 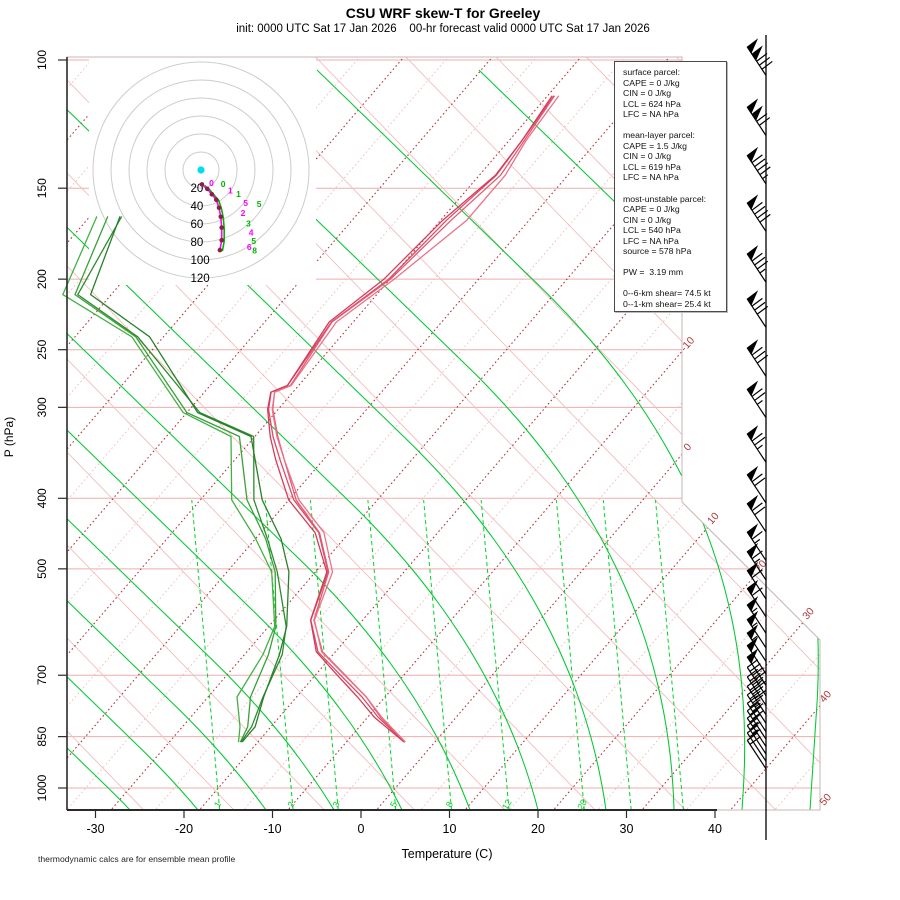 I want to click on wind-barb-column, so click(x=759, y=437).